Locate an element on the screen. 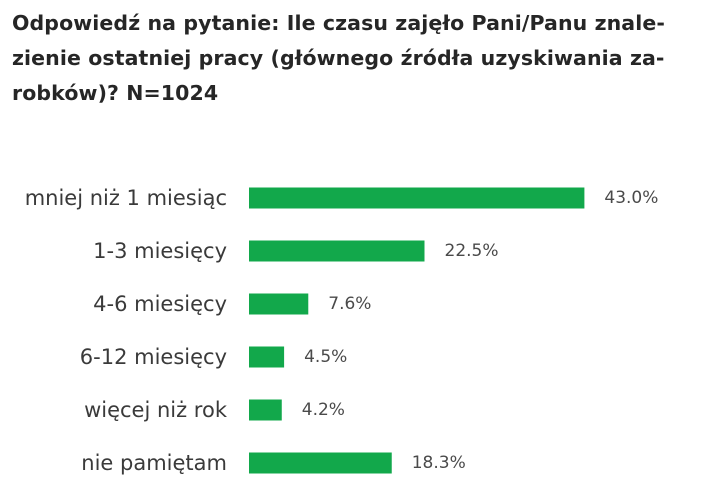 The image size is (720, 500). value-label: 18.3% is located at coordinates (439, 463).